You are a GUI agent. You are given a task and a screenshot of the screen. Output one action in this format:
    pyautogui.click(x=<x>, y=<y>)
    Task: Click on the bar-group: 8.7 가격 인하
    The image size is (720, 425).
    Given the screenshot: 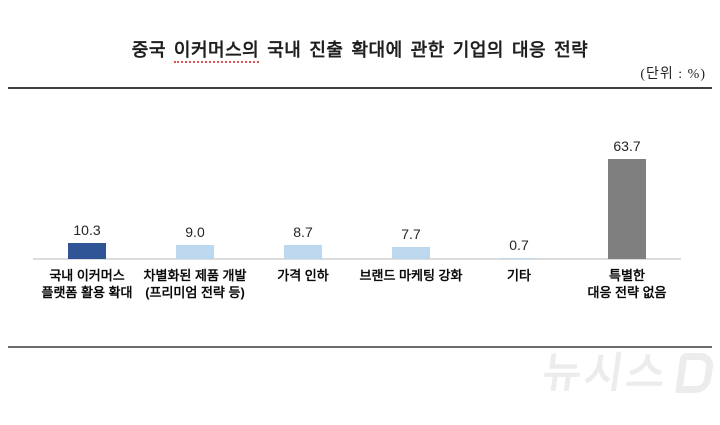 What is the action you would take?
    pyautogui.click(x=303, y=216)
    